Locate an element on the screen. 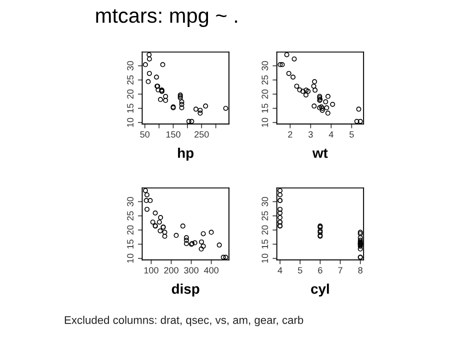 The image size is (474, 338). x-axis-title: hp is located at coordinates (186, 154).